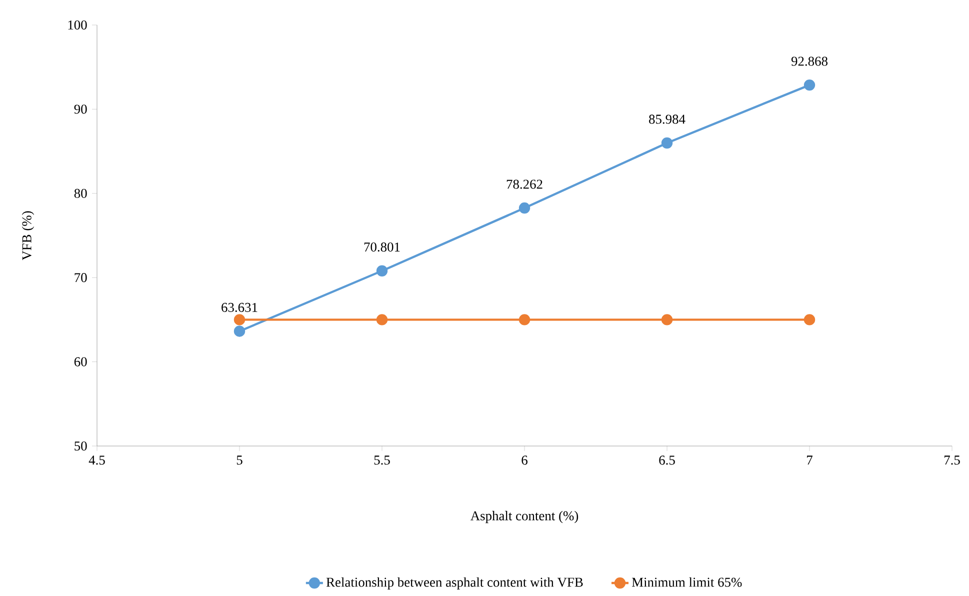 This screenshot has width=969, height=596. What do you see at coordinates (524, 517) in the screenshot?
I see `x-axis-title: Asphalt content (%)` at bounding box center [524, 517].